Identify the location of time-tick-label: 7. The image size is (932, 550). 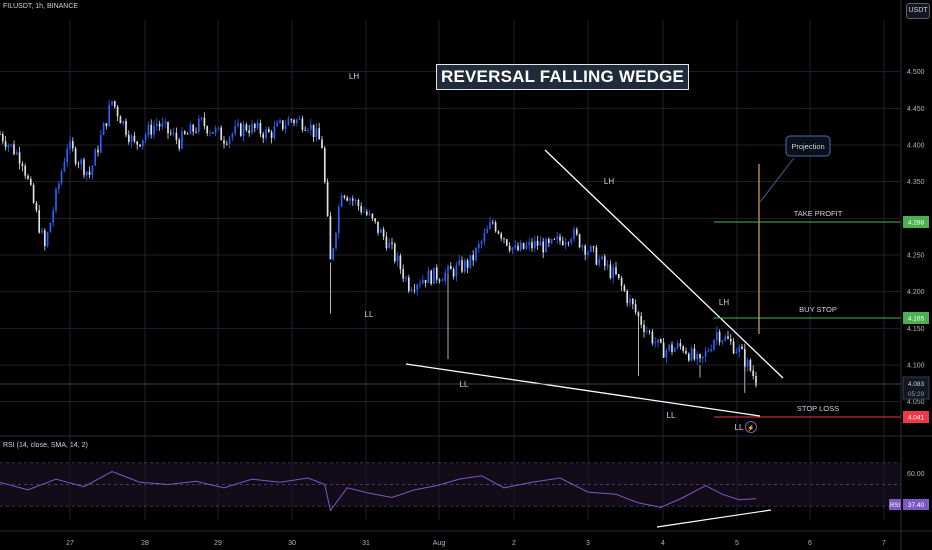
(884, 543).